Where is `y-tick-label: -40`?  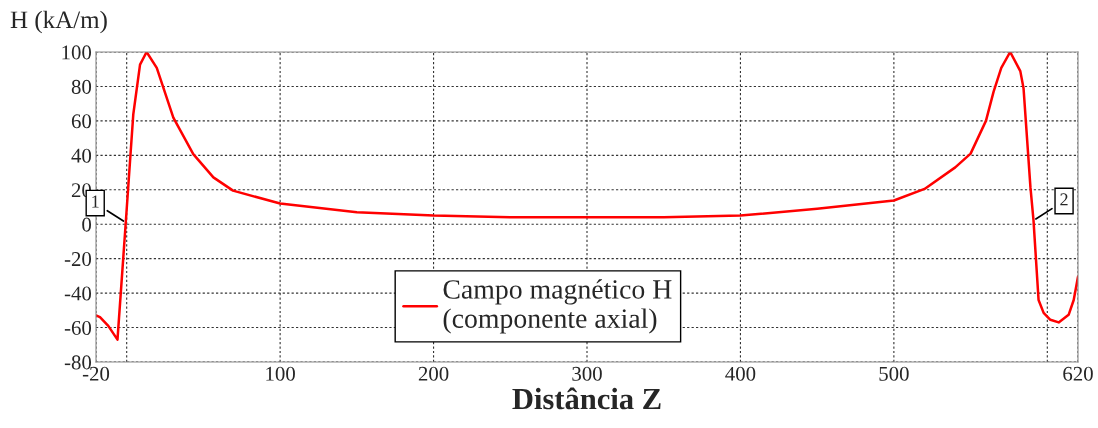
y-tick-label: -40 is located at coordinates (78, 293).